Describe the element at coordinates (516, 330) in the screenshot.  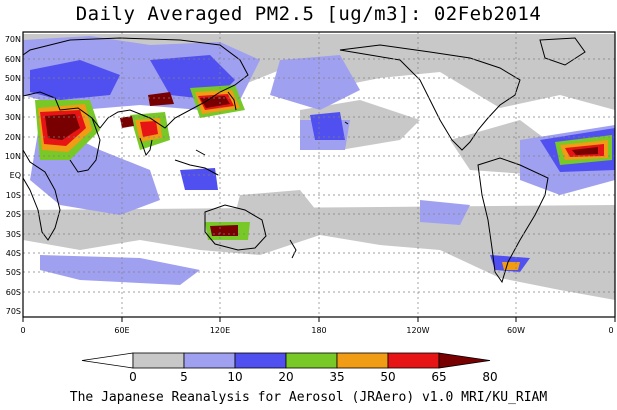
I see `lon-label: 60W` at that location.